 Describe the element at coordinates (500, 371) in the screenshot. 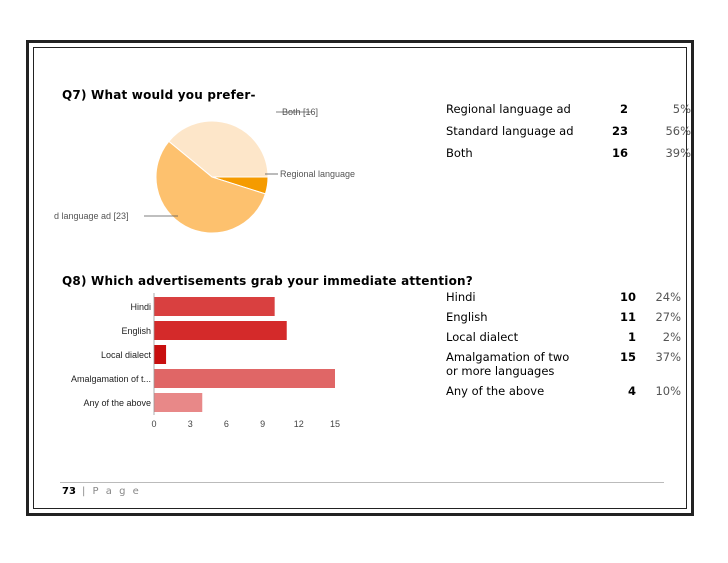

I see `q8-row-label-line2: or more languages` at that location.